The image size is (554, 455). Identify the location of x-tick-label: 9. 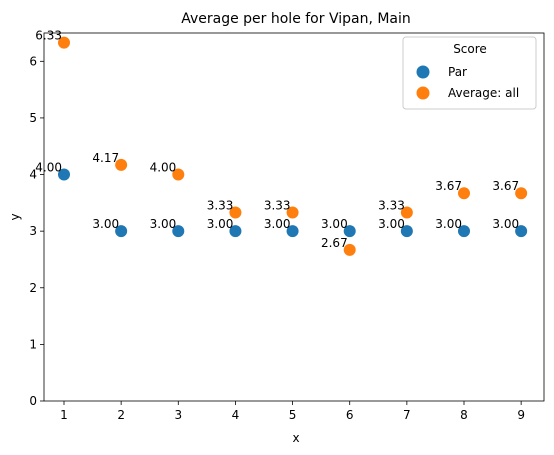
(521, 415).